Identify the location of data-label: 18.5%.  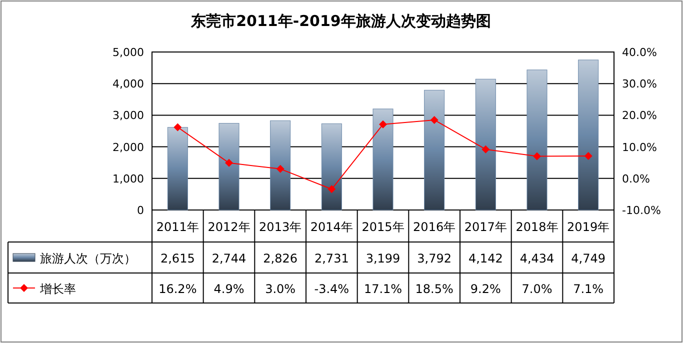
(434, 289).